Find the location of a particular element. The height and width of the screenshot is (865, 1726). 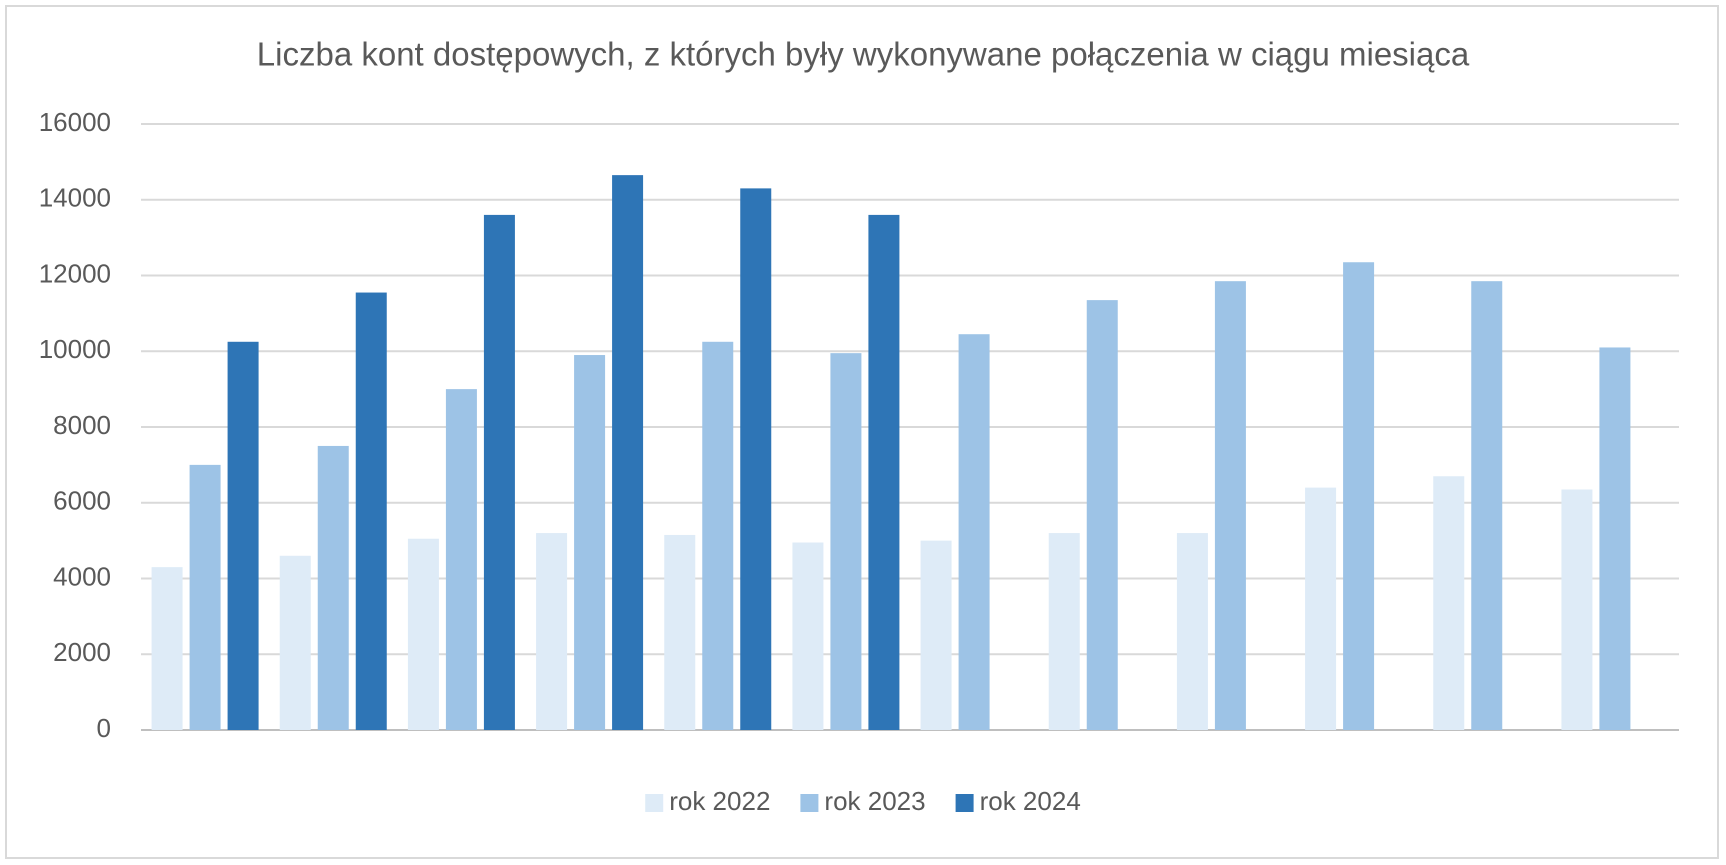

y-tick-label: 10000 is located at coordinates (75, 349).